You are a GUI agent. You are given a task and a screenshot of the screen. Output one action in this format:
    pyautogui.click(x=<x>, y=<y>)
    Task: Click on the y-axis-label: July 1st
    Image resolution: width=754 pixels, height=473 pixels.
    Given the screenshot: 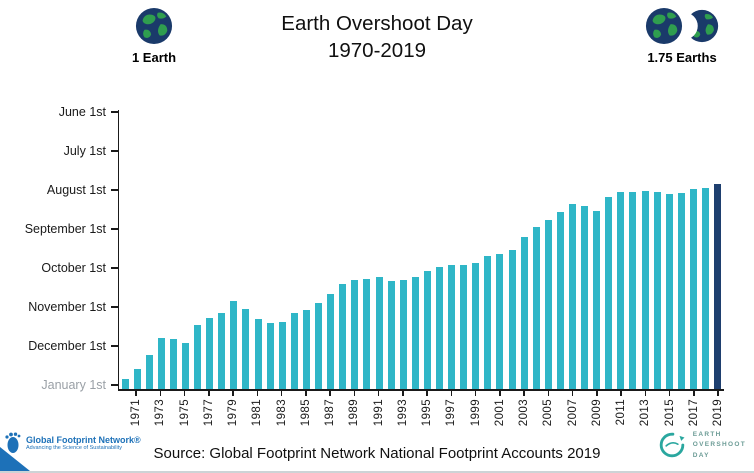 What is the action you would take?
    pyautogui.click(x=91, y=151)
    